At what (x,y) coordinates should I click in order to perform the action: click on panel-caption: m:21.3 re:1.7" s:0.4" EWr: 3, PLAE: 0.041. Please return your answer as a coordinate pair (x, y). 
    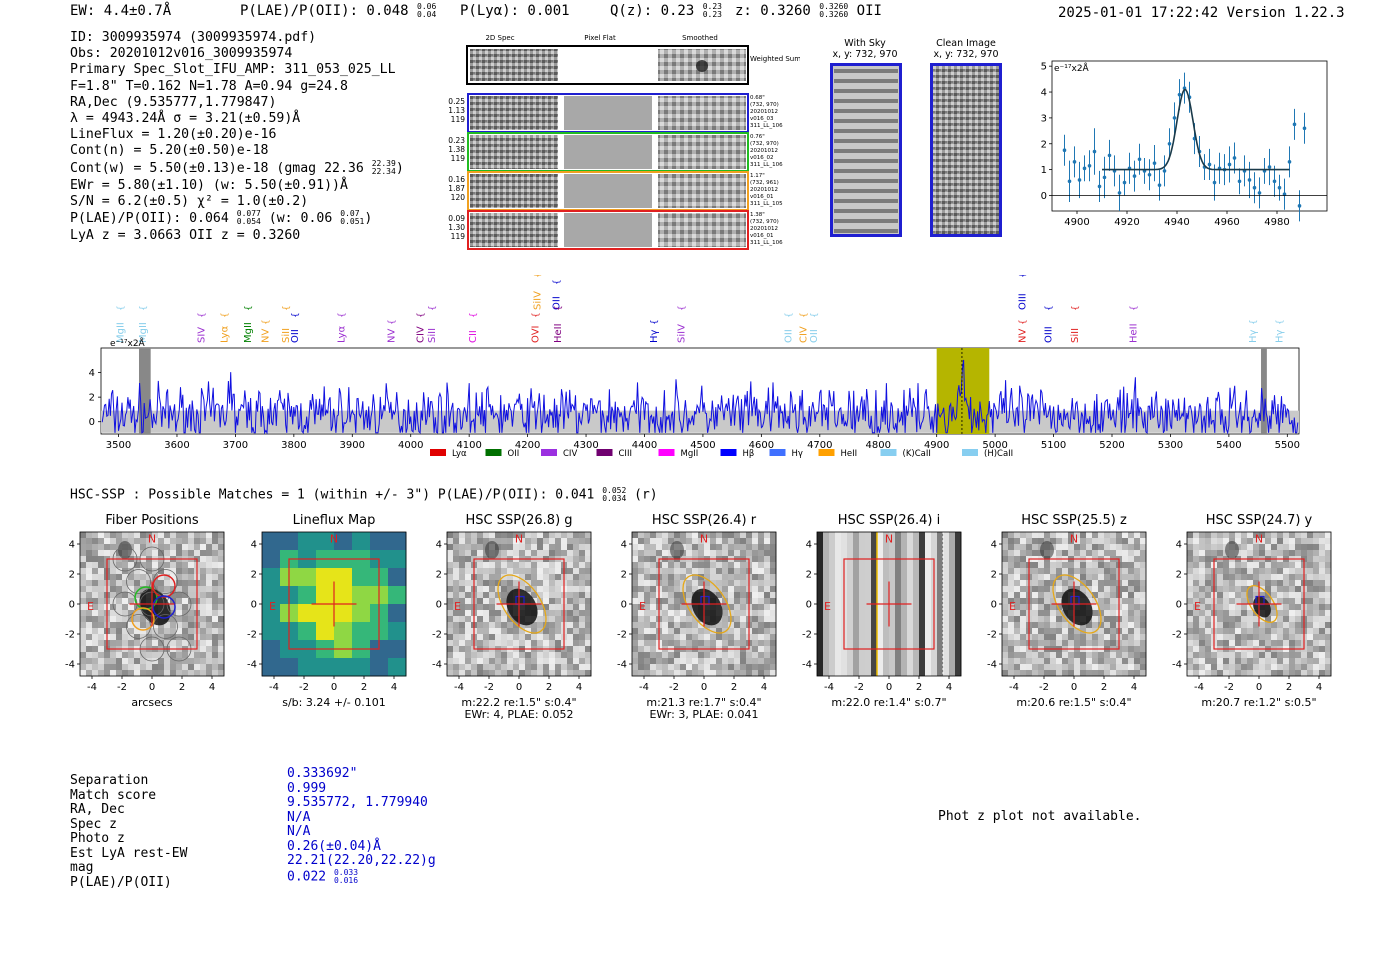
    Looking at the image, I should click on (704, 709).